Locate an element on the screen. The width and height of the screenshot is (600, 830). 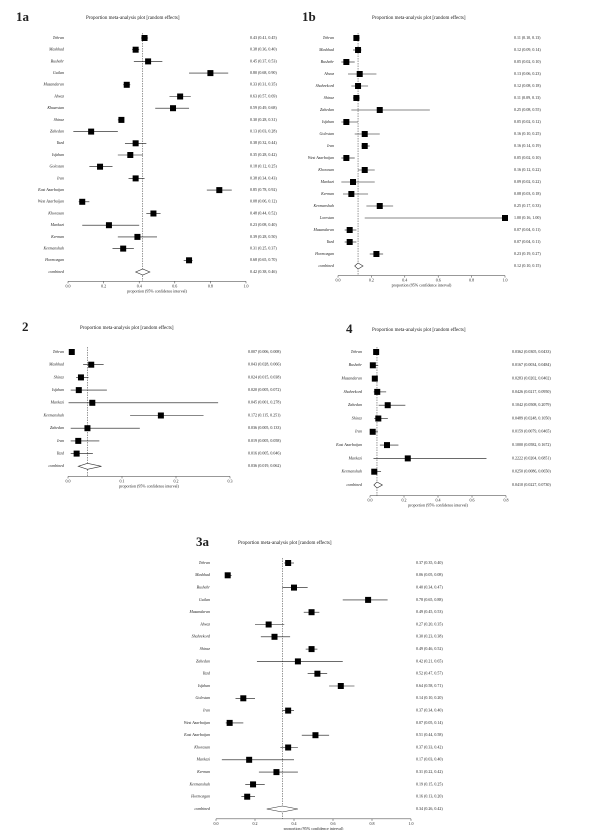
value-label: 0.020 (0.005, 0.072) is located at coordinates (264, 390).